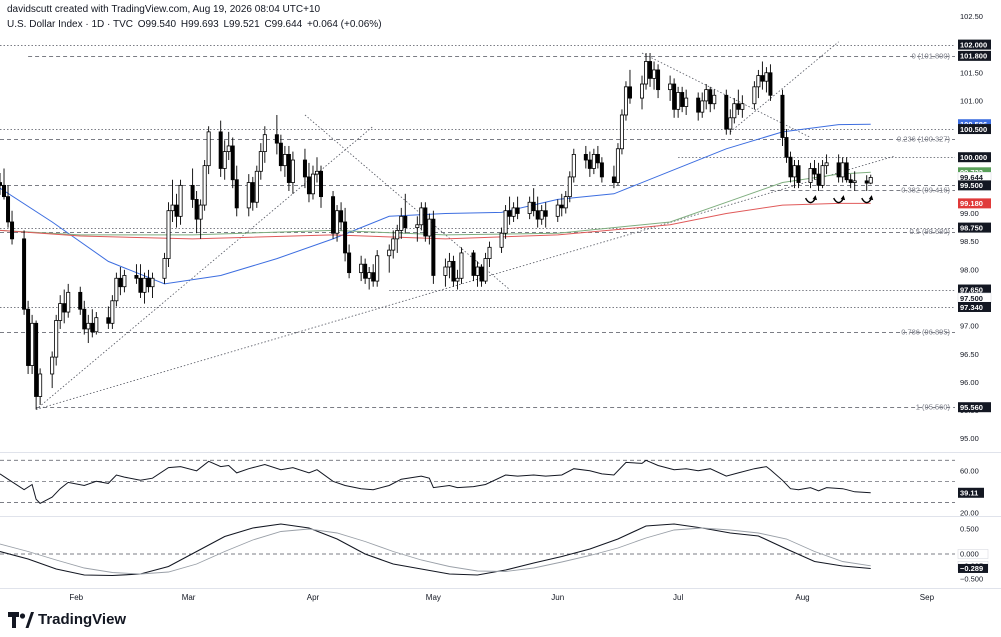 Image resolution: width=1001 pixels, height=637 pixels. What do you see at coordinates (971, 72) in the screenshot?
I see `price-axis-tick: 101.50` at bounding box center [971, 72].